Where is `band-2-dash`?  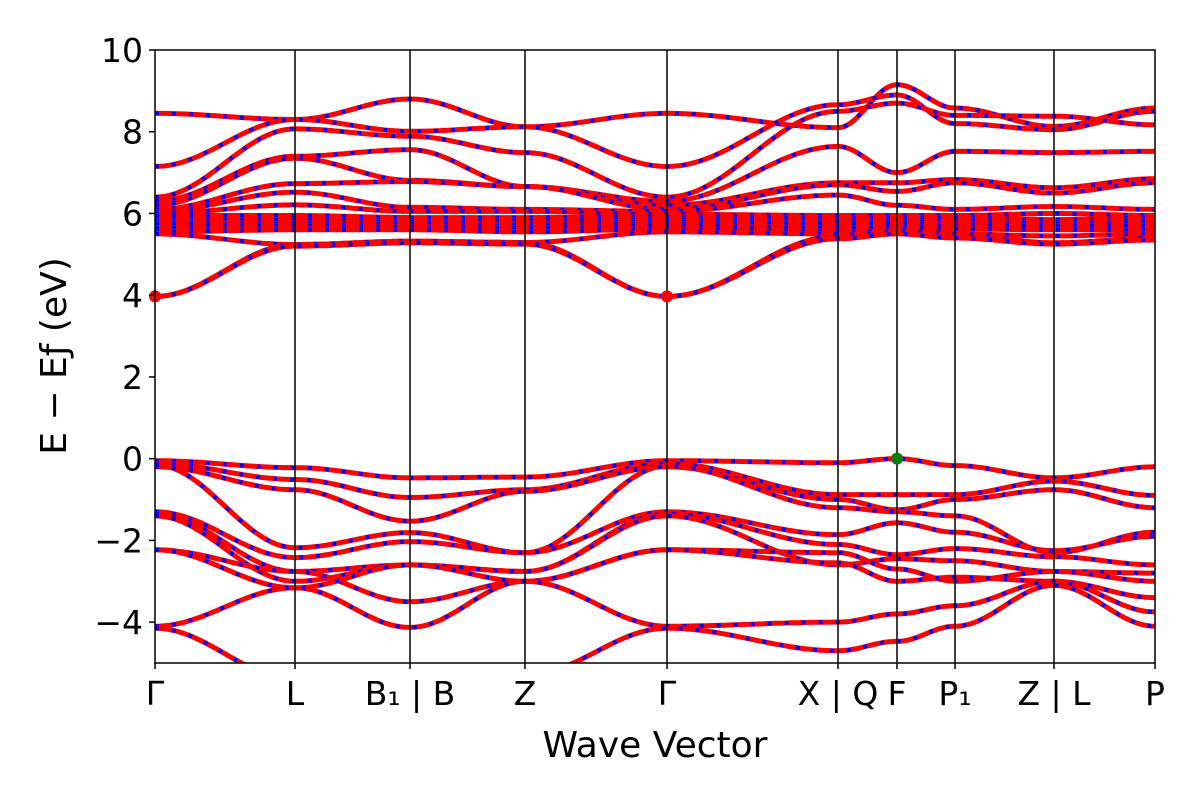
band-2-dash is located at coordinates (655, 150).